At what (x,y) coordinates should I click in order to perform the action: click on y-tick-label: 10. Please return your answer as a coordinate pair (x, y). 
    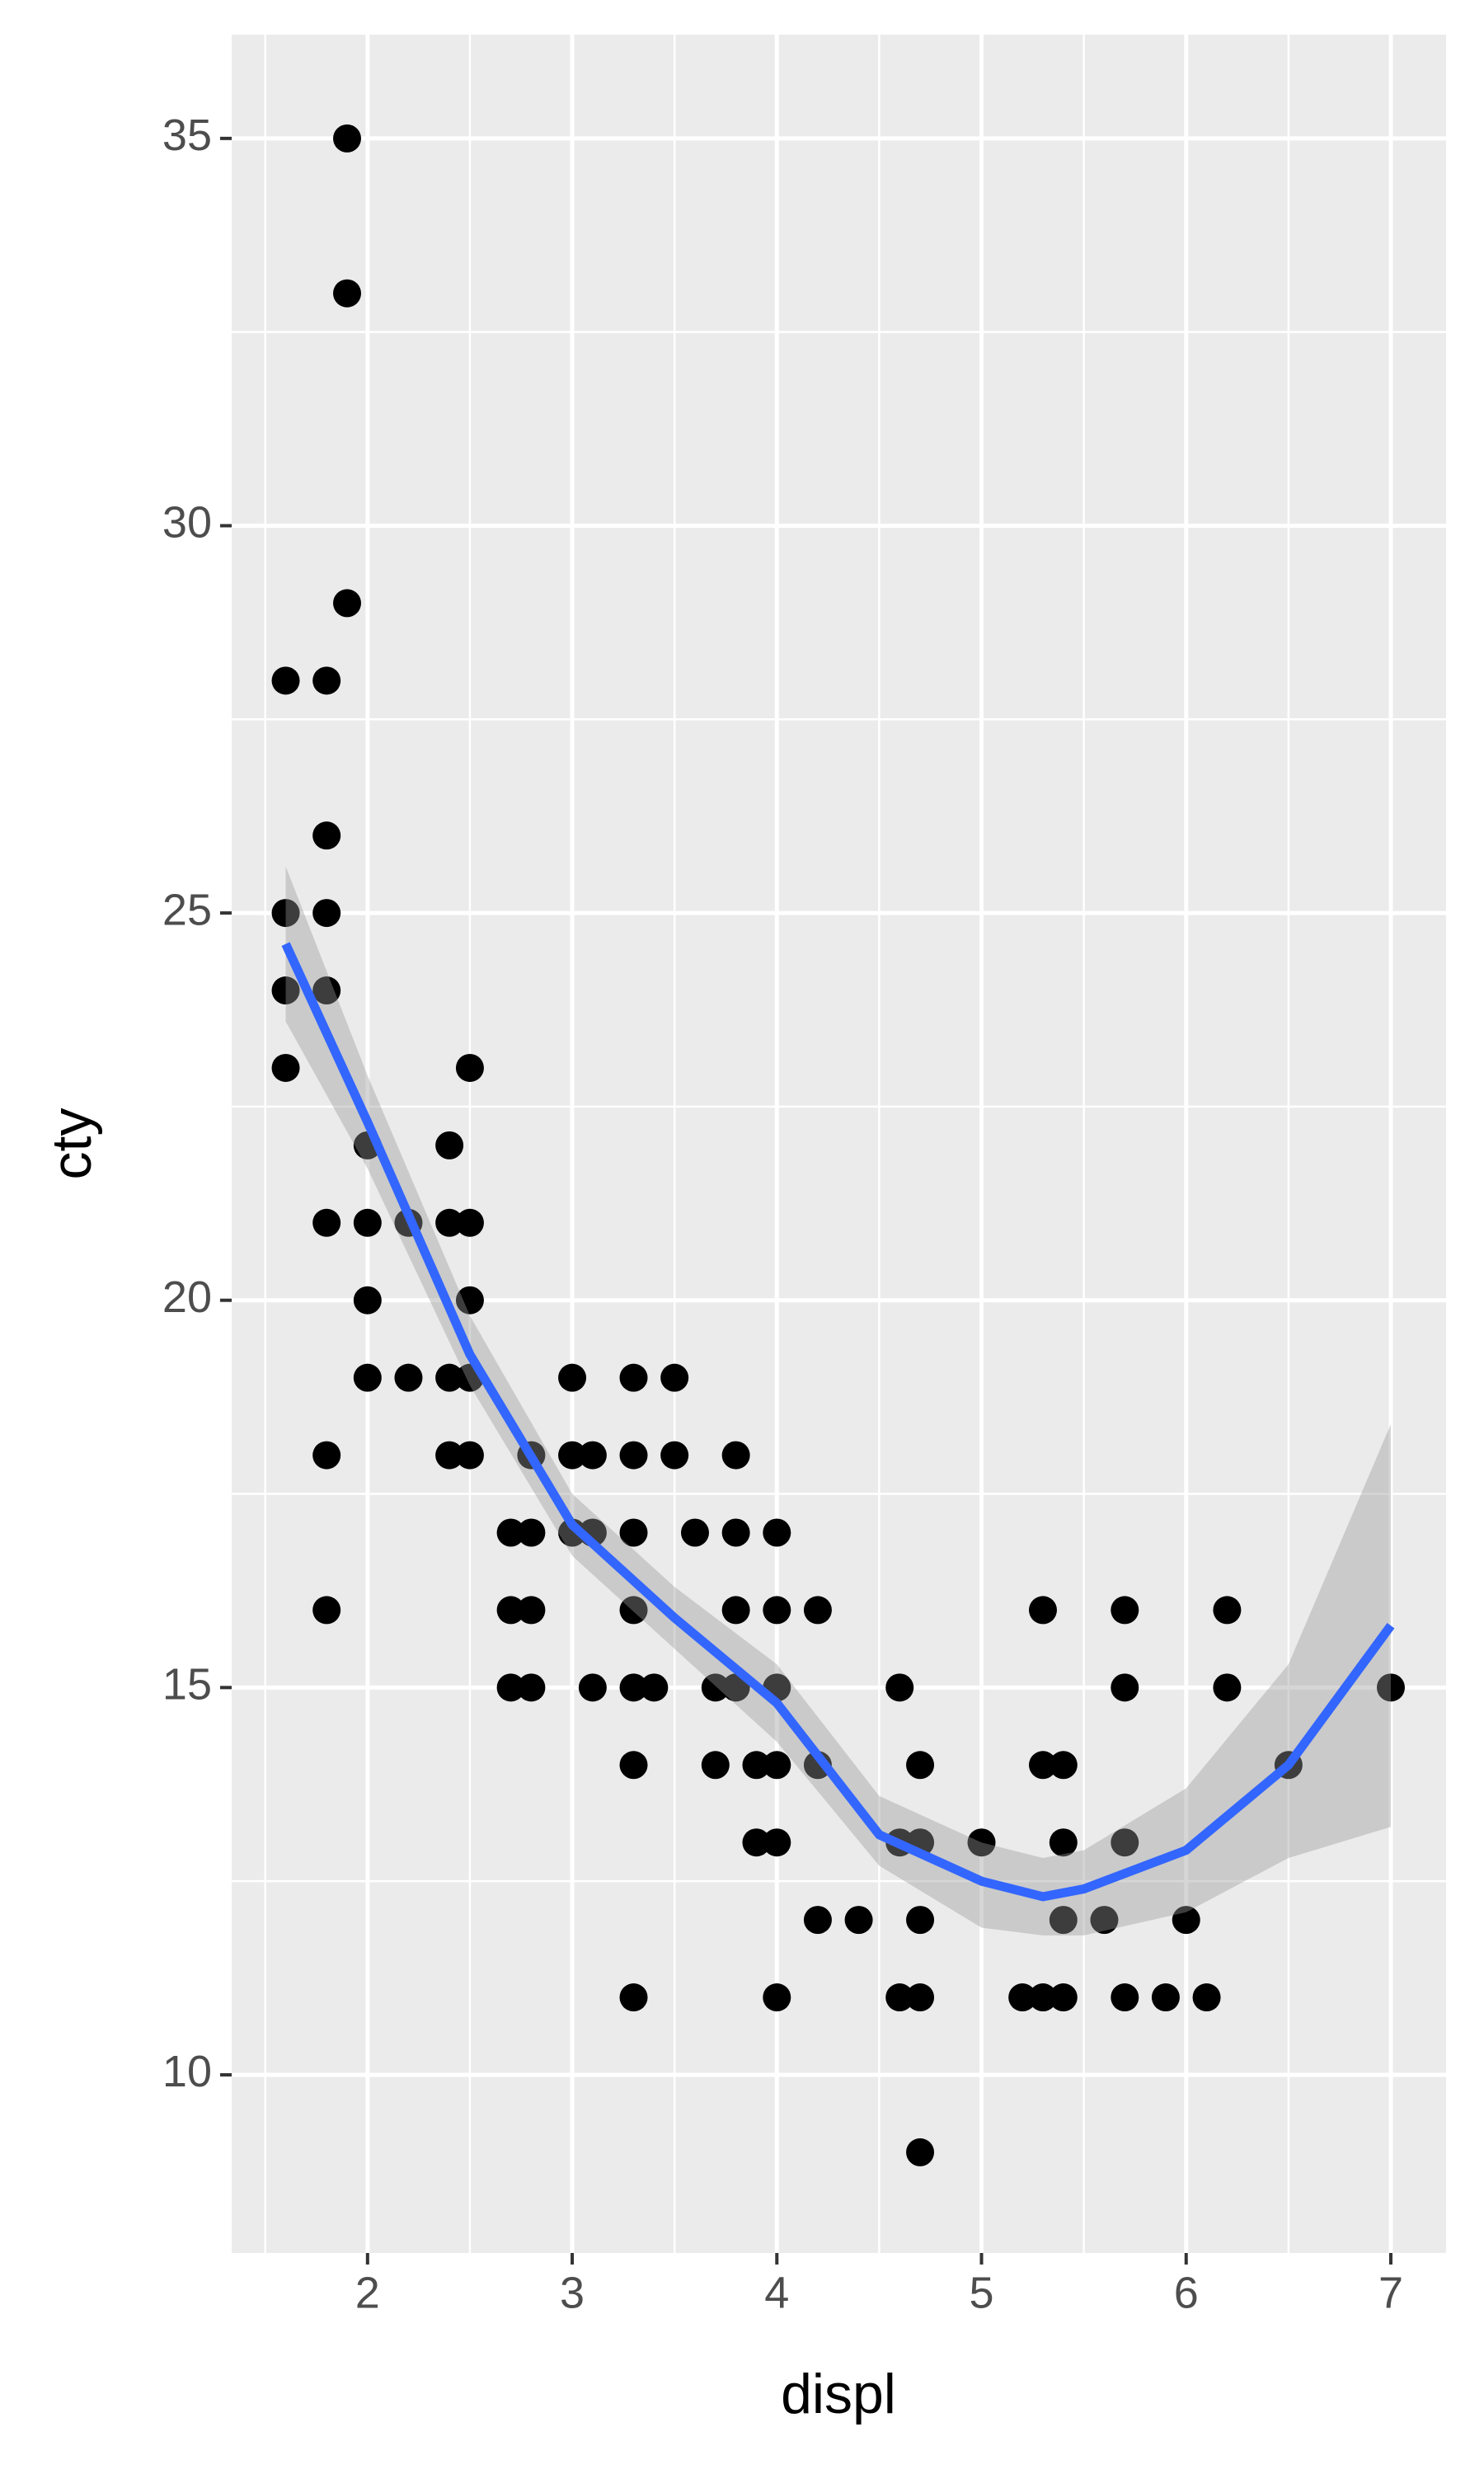
    Looking at the image, I should click on (187, 2071).